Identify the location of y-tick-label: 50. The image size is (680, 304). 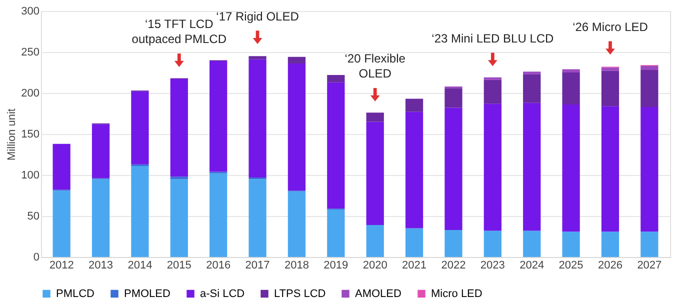
(33, 216).